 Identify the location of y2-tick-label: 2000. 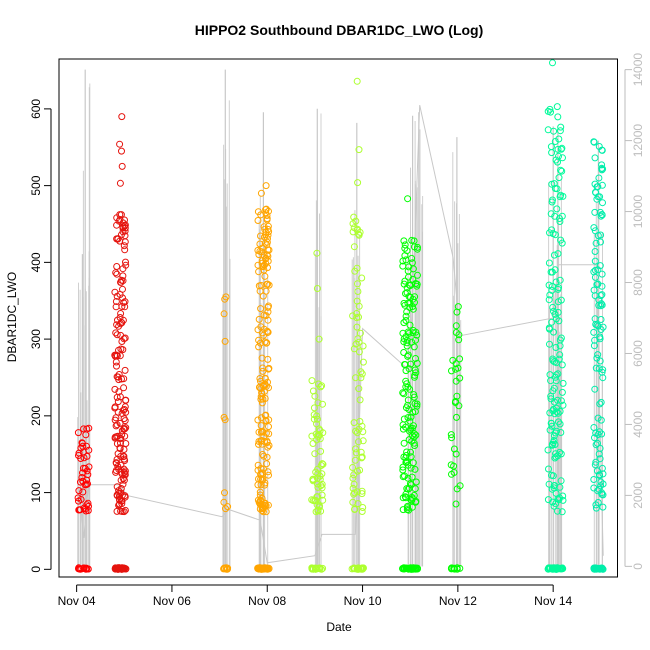
(638, 495).